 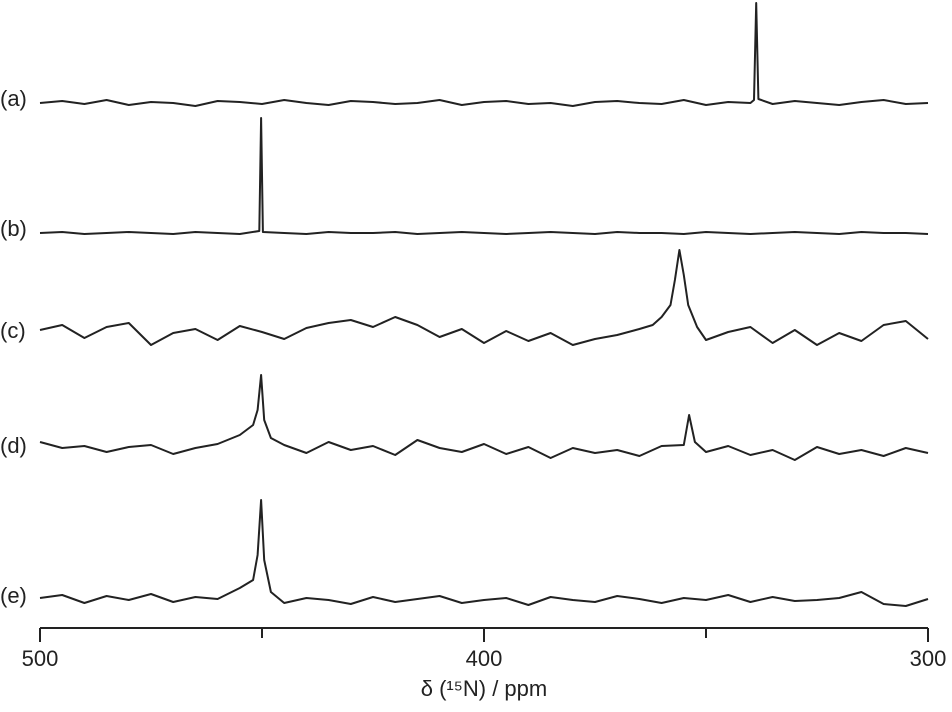 I want to click on x-tick-label: 300, so click(x=928, y=658).